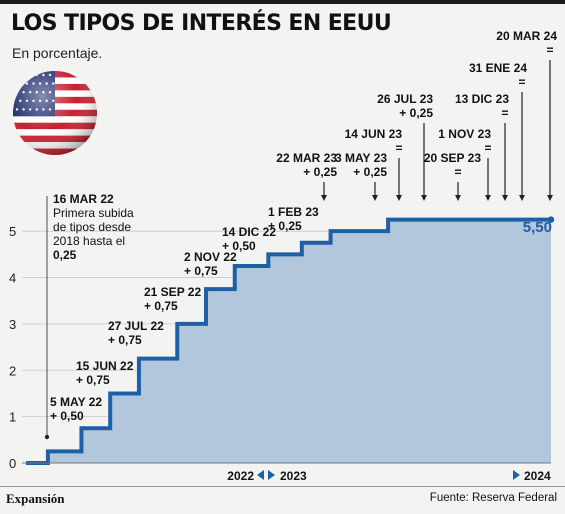 The width and height of the screenshot is (565, 514). What do you see at coordinates (57, 53) in the screenshot?
I see `chart-subtitle: En porcentaje.` at bounding box center [57, 53].